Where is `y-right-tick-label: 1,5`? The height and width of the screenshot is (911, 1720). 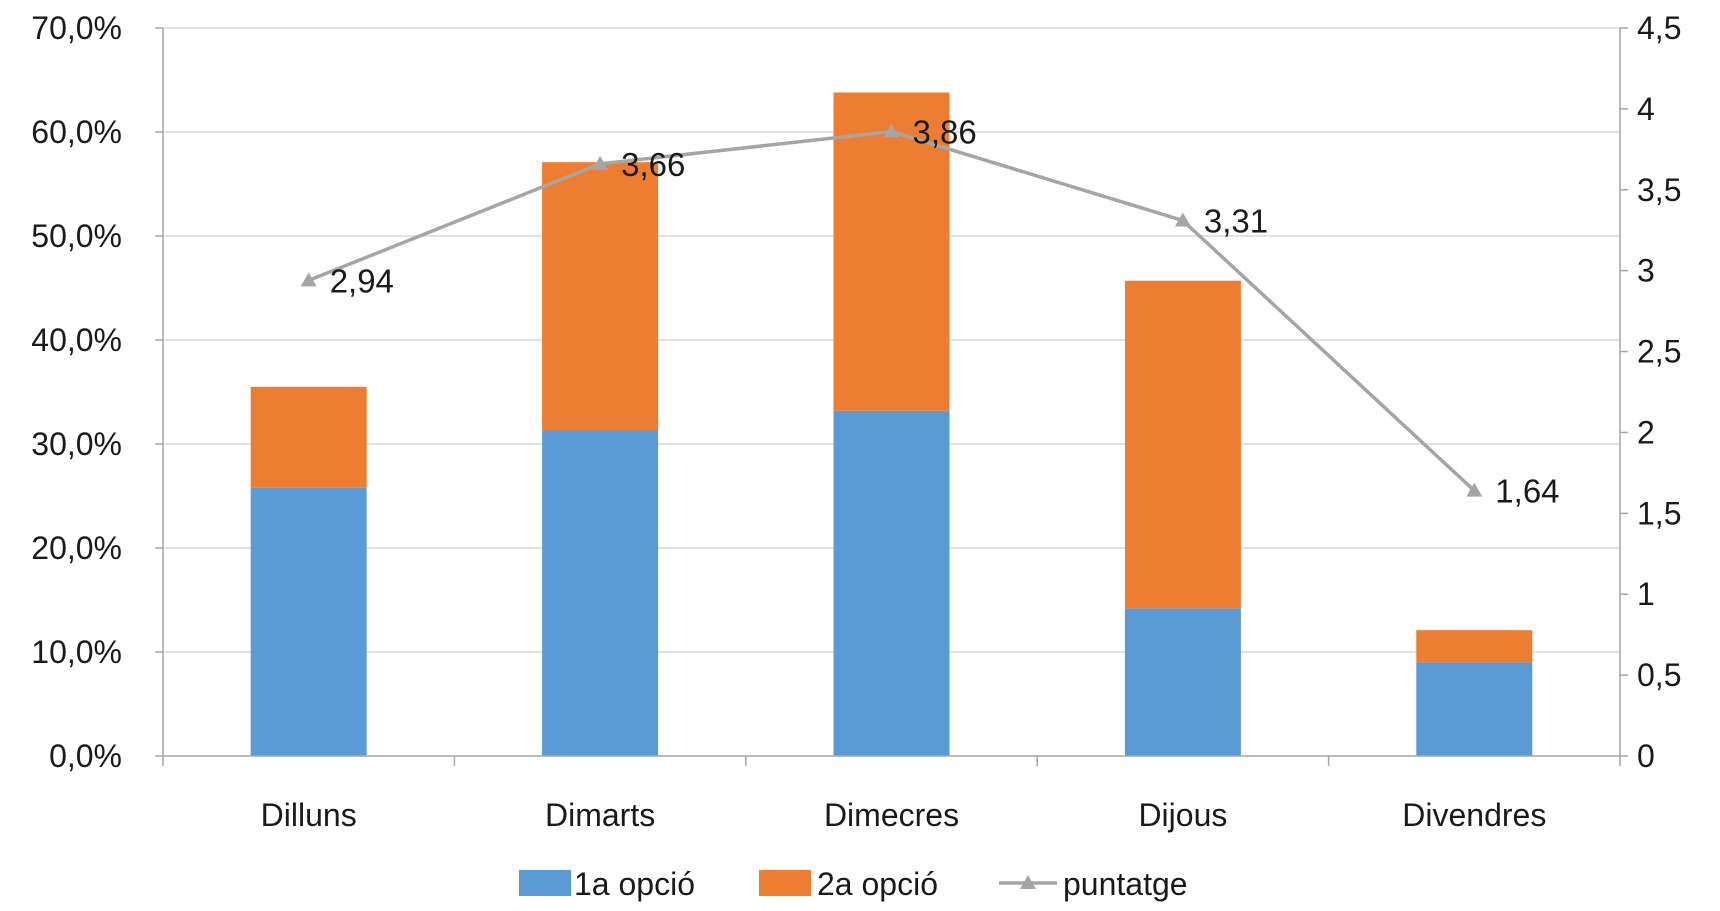 y-right-tick-label: 1,5 is located at coordinates (1659, 513).